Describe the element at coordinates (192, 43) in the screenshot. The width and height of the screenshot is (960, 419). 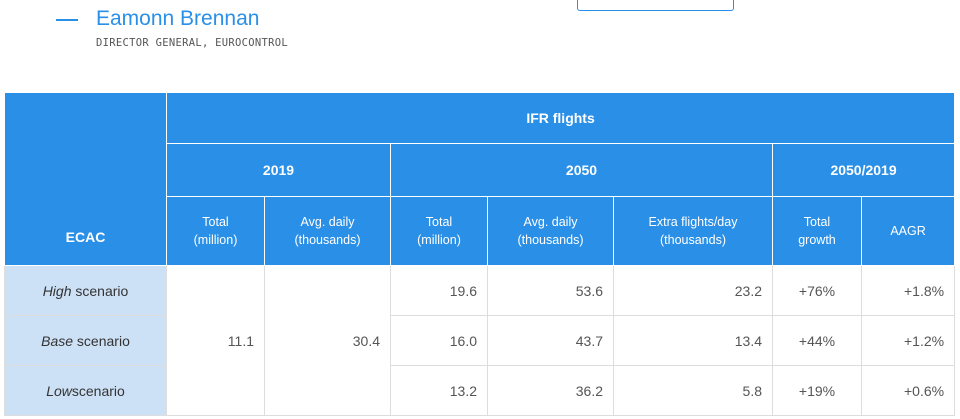
I see `author-role: DIRECTOR GENERAL, EUROCONTROL` at that location.